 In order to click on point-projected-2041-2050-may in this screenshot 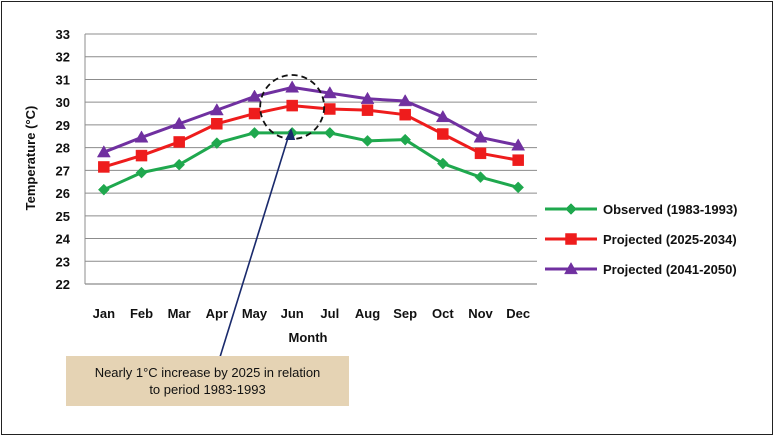, I will do `click(254, 95)`.